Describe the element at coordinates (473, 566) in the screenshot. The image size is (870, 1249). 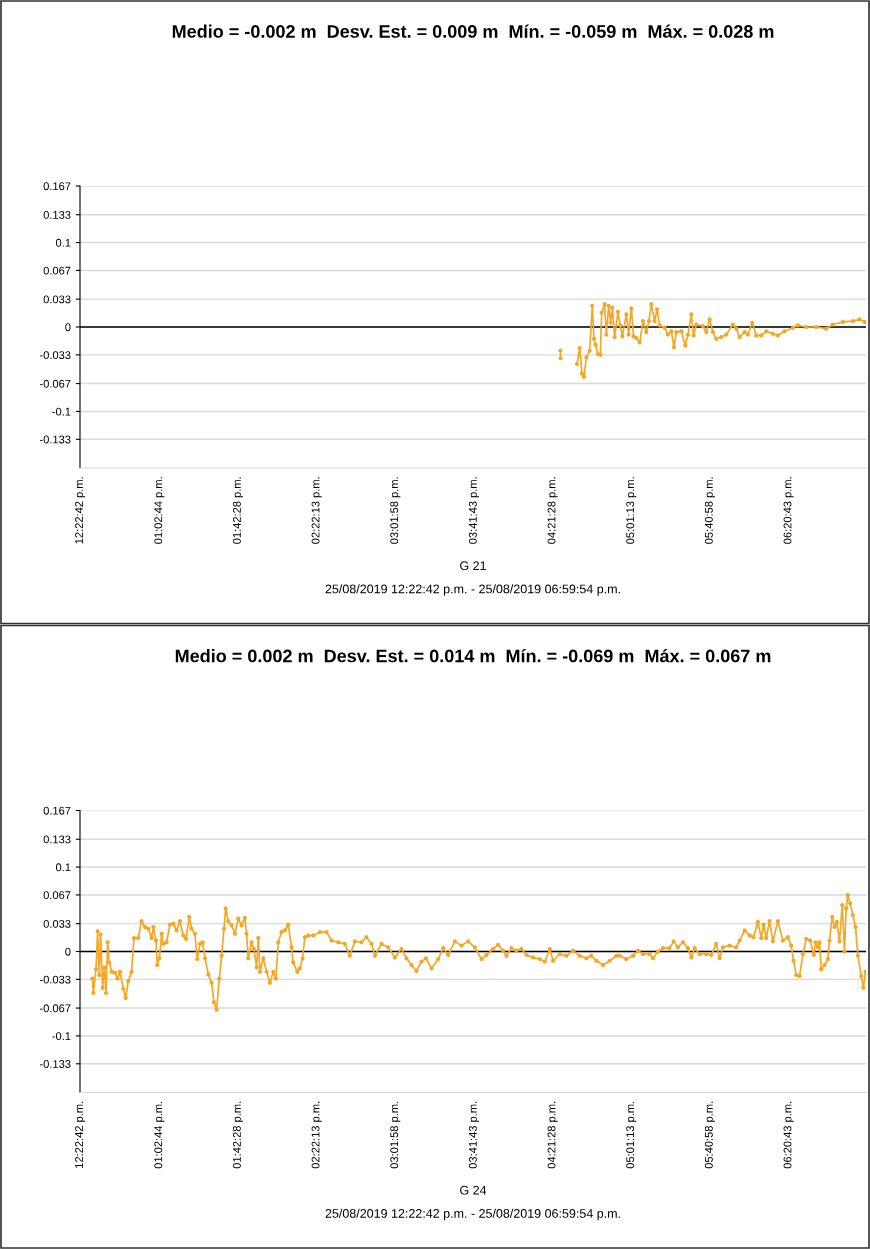
I see `x-axis-title: G 21` at that location.